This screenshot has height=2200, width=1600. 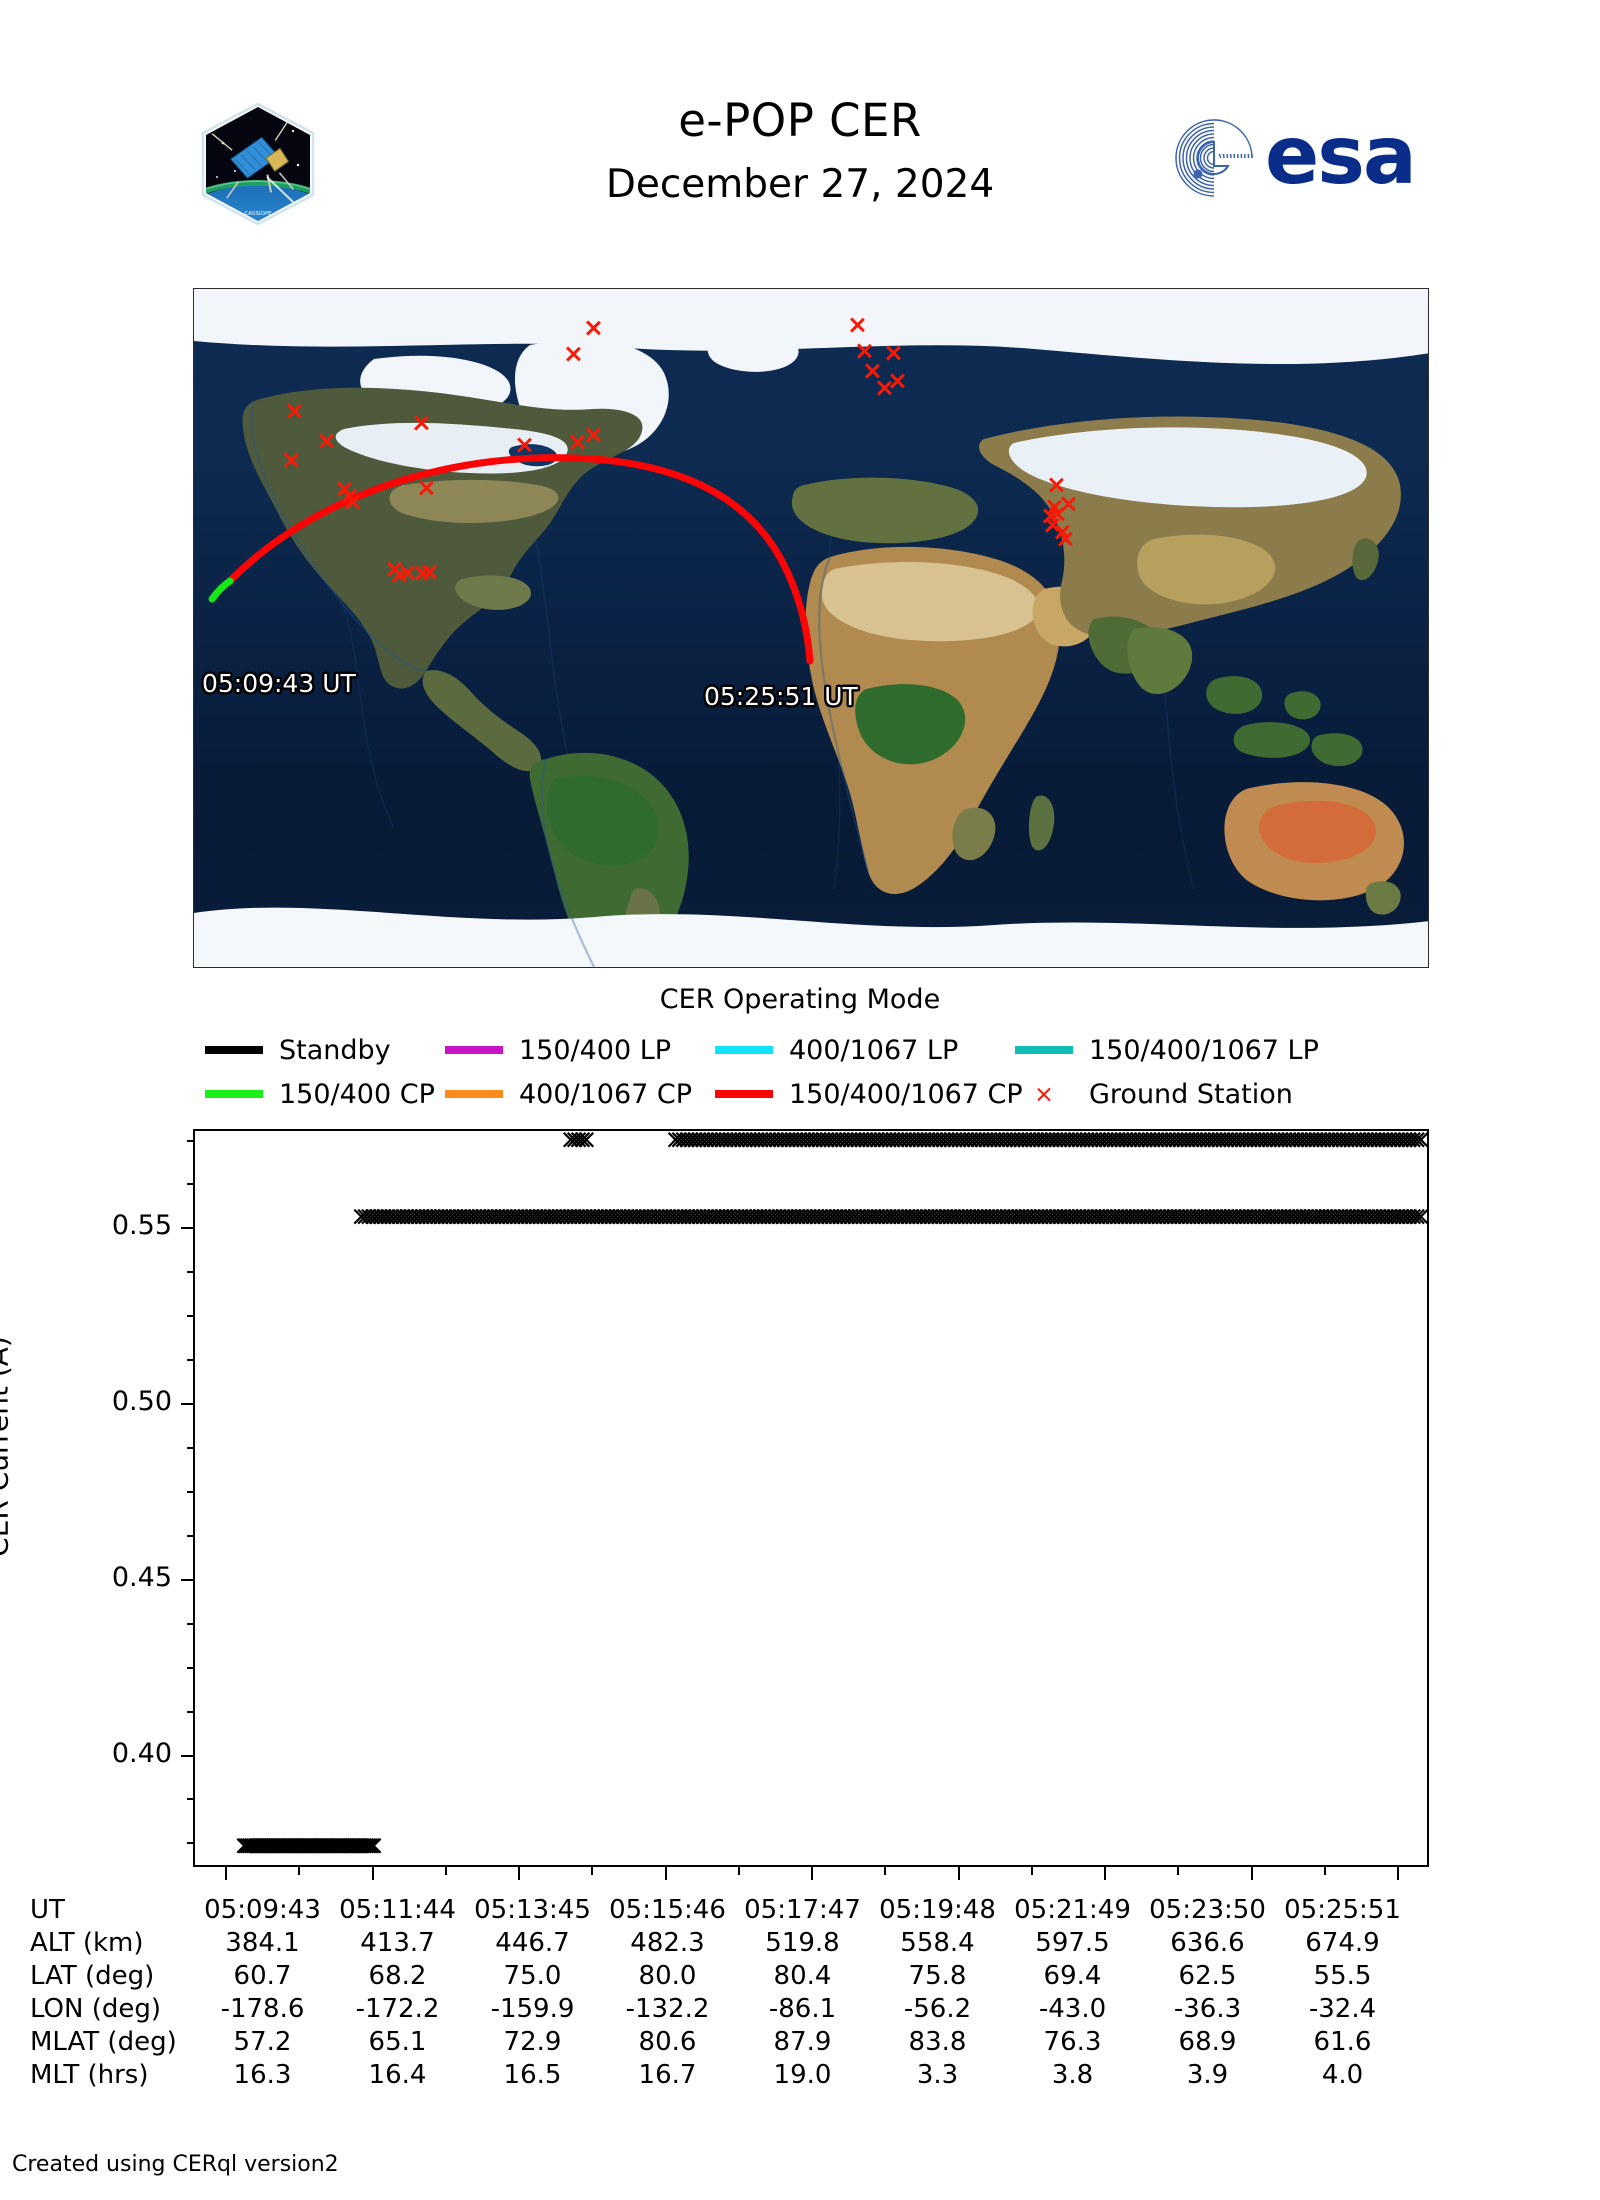 I want to click on title-block: e-POP CER December 27, 2024, so click(x=800, y=102).